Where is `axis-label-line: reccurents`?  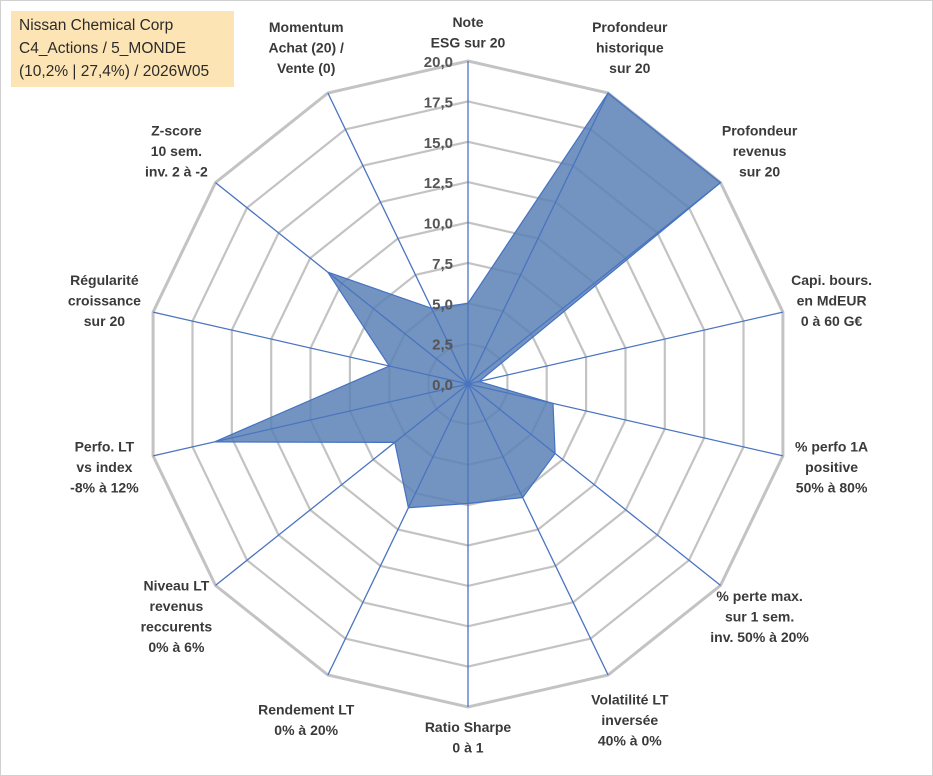 axis-label-line: reccurents is located at coordinates (177, 627).